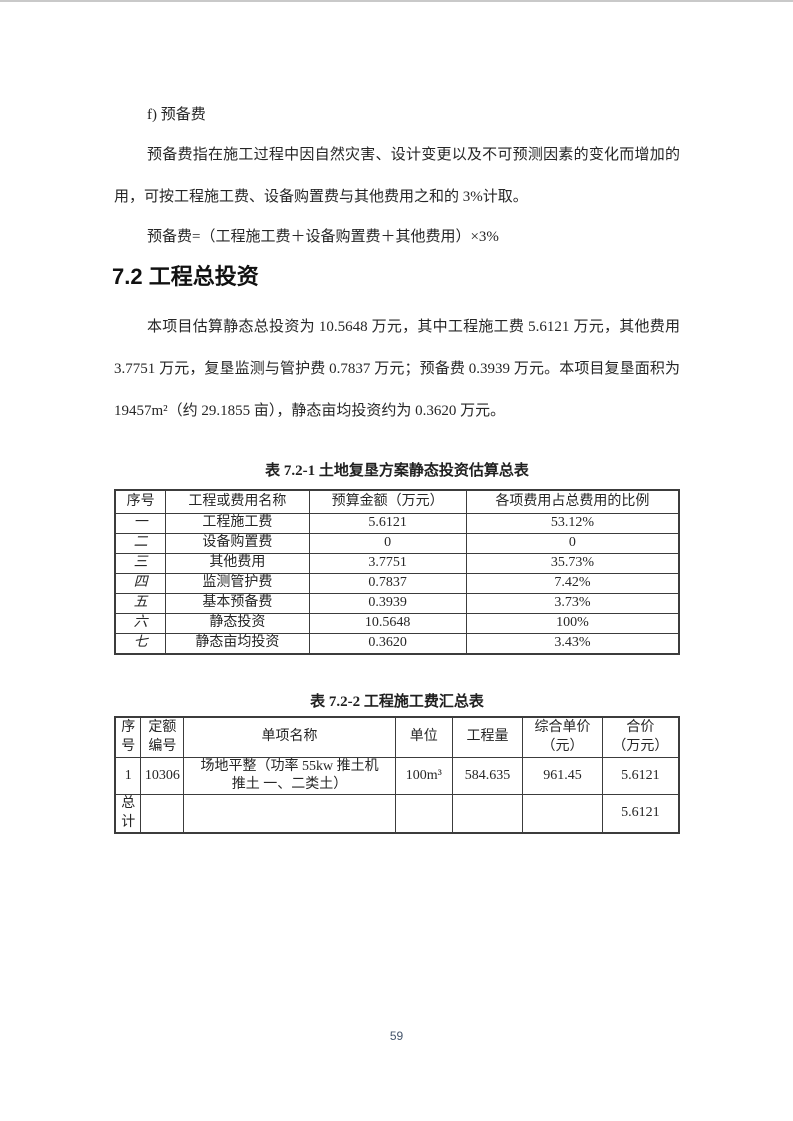  What do you see at coordinates (487, 776) in the screenshot?
I see `table-cell: 584.635` at bounding box center [487, 776].